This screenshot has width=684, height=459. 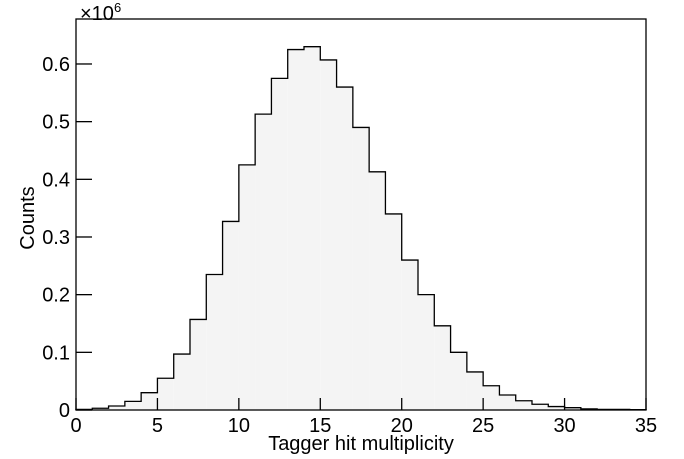 What do you see at coordinates (239, 426) in the screenshot?
I see `x-tick-label: 10` at bounding box center [239, 426].